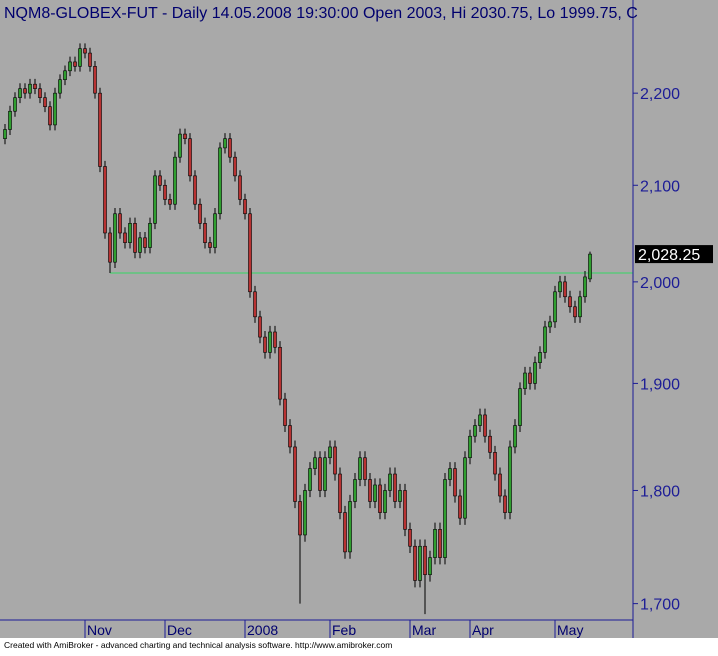 The width and height of the screenshot is (718, 656). I want to click on last-price-label: 2,028.25, so click(669, 255).